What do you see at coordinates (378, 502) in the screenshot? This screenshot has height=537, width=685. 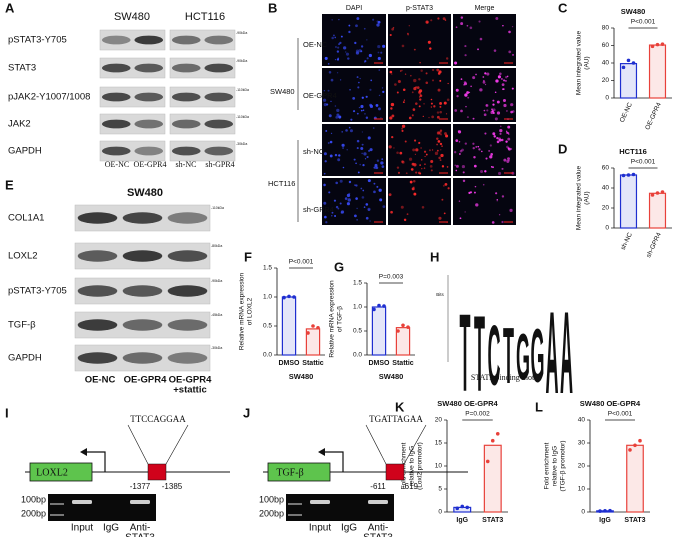 I see `gel-band` at bounding box center [378, 502].